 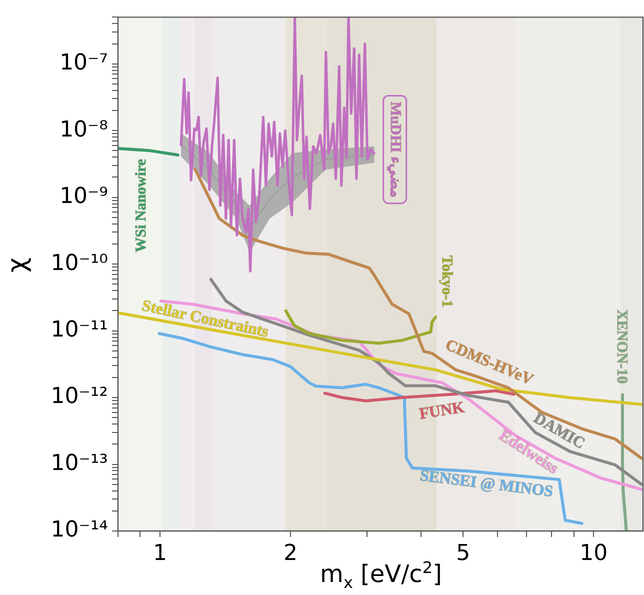 I want to click on x-axis-title: m$_{x}$ [eV/c$^{2}$], so click(x=381, y=575).